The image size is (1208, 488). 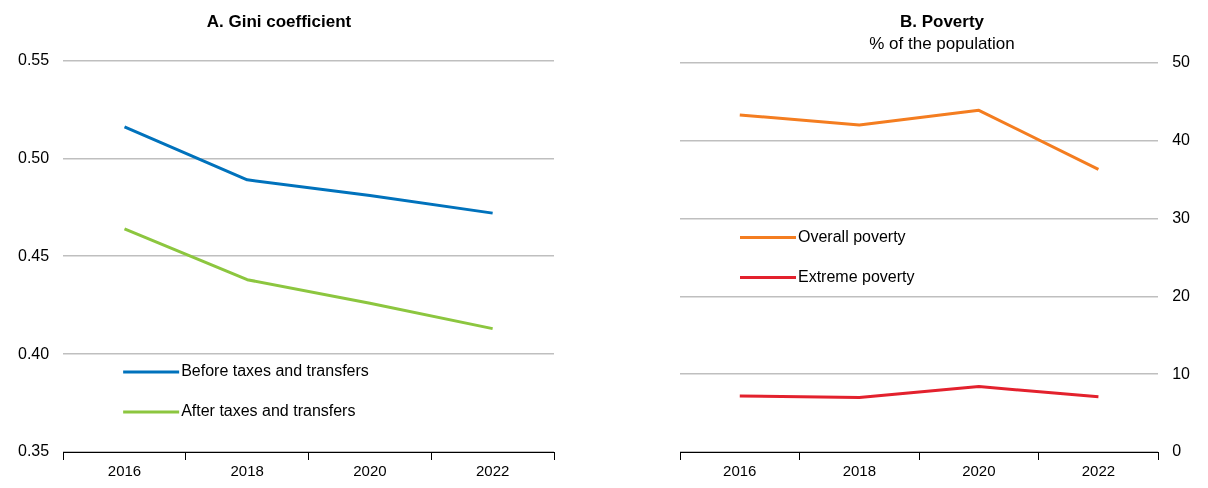 What do you see at coordinates (1181, 217) in the screenshot?
I see `y-tick-label: 30` at bounding box center [1181, 217].